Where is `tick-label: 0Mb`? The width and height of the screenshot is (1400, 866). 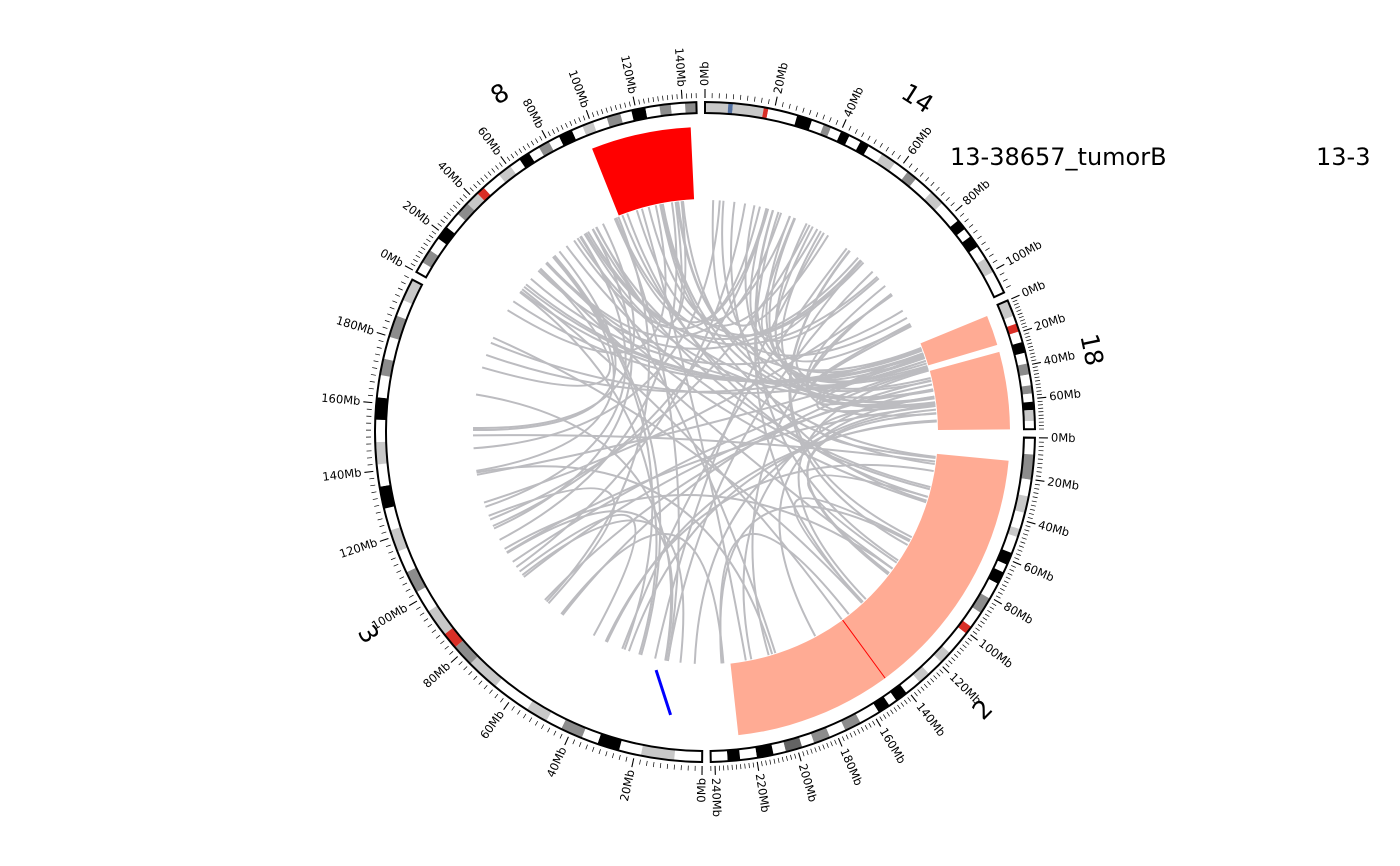
tick-label: 0Mb is located at coordinates (1033, 288).